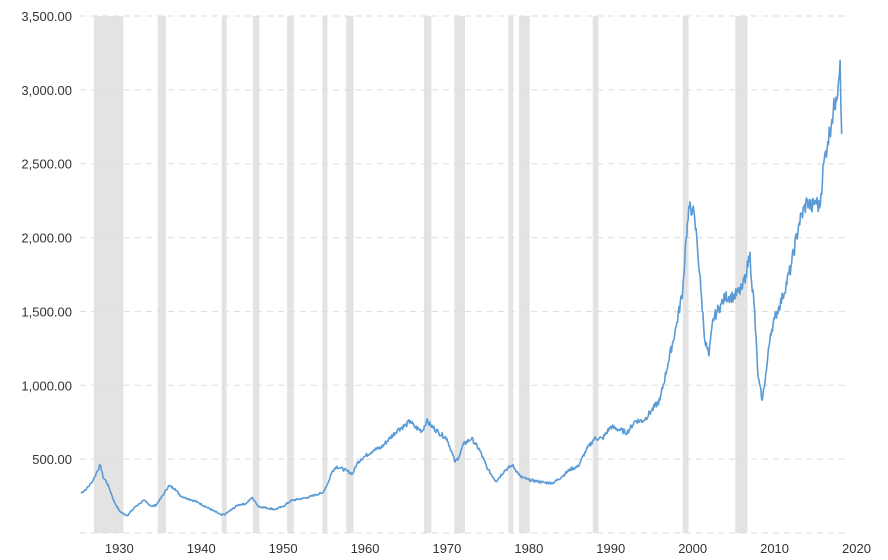 The height and width of the screenshot is (560, 888). What do you see at coordinates (46, 16) in the screenshot?
I see `y-tick-label: 3,500.00` at bounding box center [46, 16].